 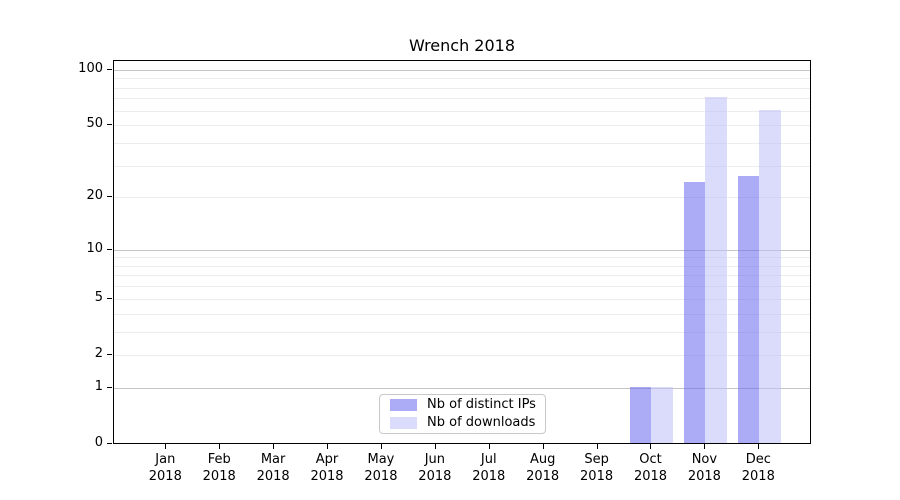 What do you see at coordinates (98, 353) in the screenshot?
I see `y-axis-tick-label: 2` at bounding box center [98, 353].